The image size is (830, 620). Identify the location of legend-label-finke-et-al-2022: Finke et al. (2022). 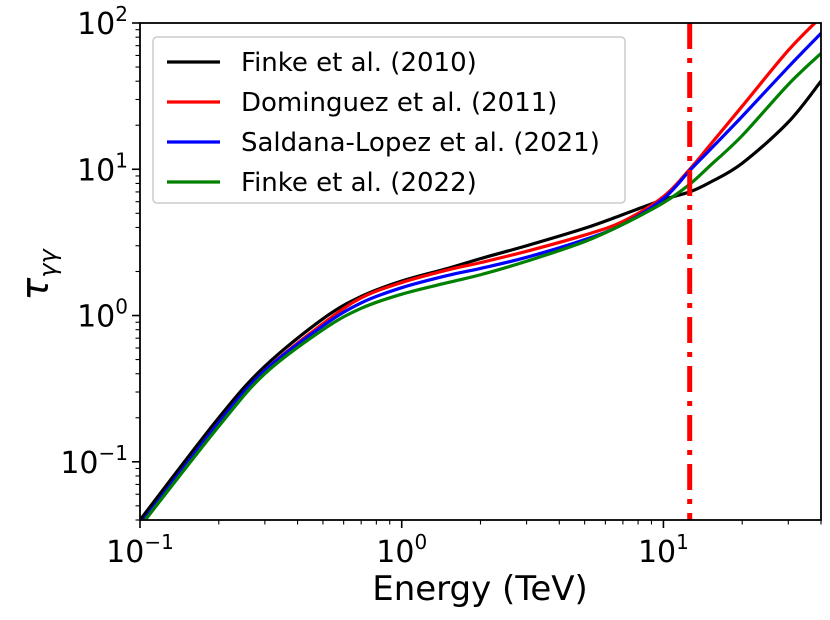
(359, 183).